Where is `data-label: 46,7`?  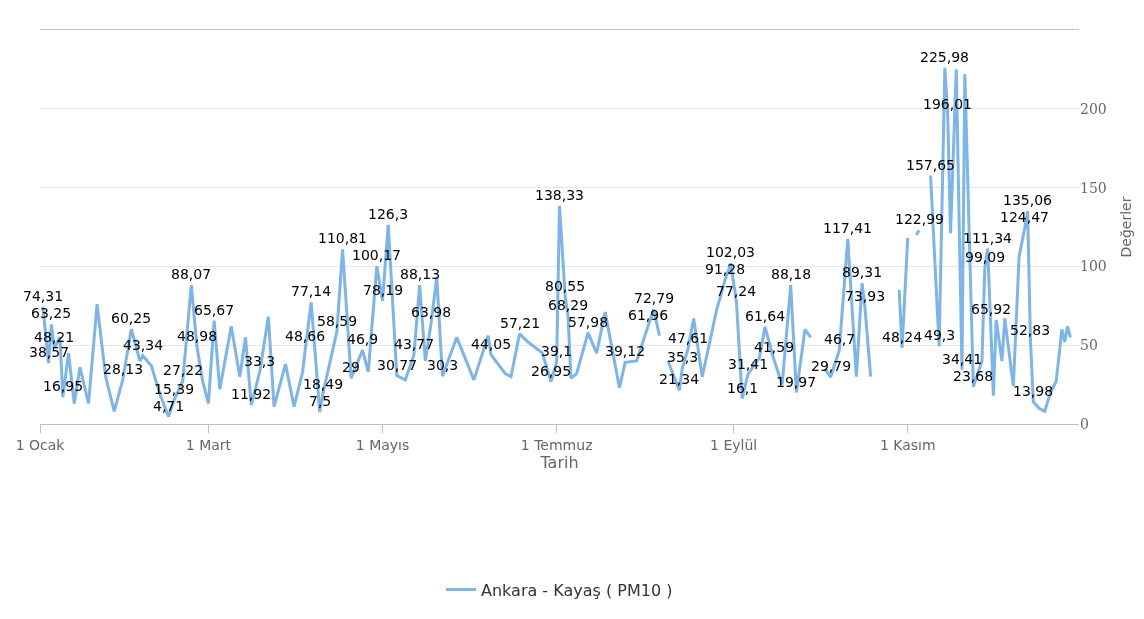
data-label: 46,7 is located at coordinates (840, 339).